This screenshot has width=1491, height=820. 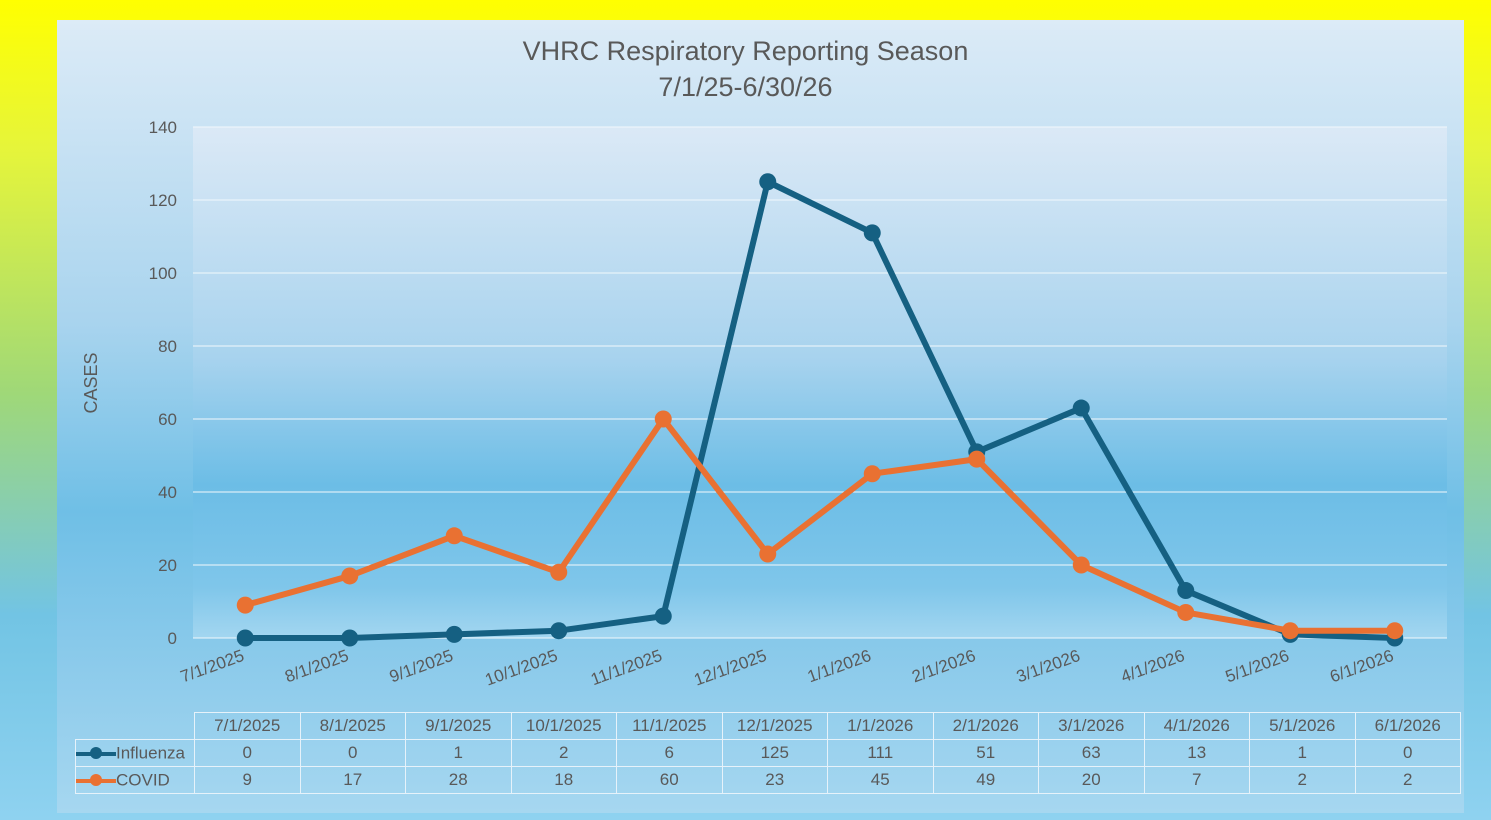 I want to click on table-cell: 6, so click(x=669, y=753).